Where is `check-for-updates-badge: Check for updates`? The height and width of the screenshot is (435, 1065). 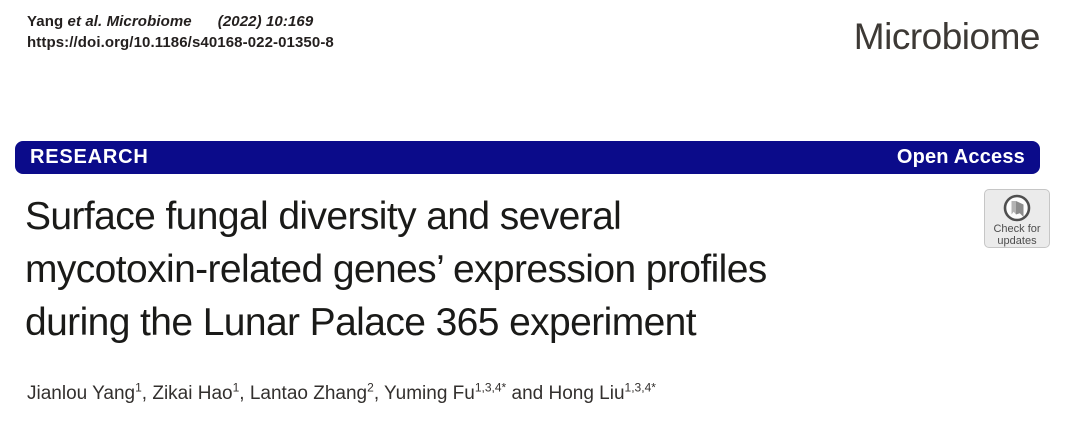 check-for-updates-badge: Check for updates is located at coordinates (1017, 218).